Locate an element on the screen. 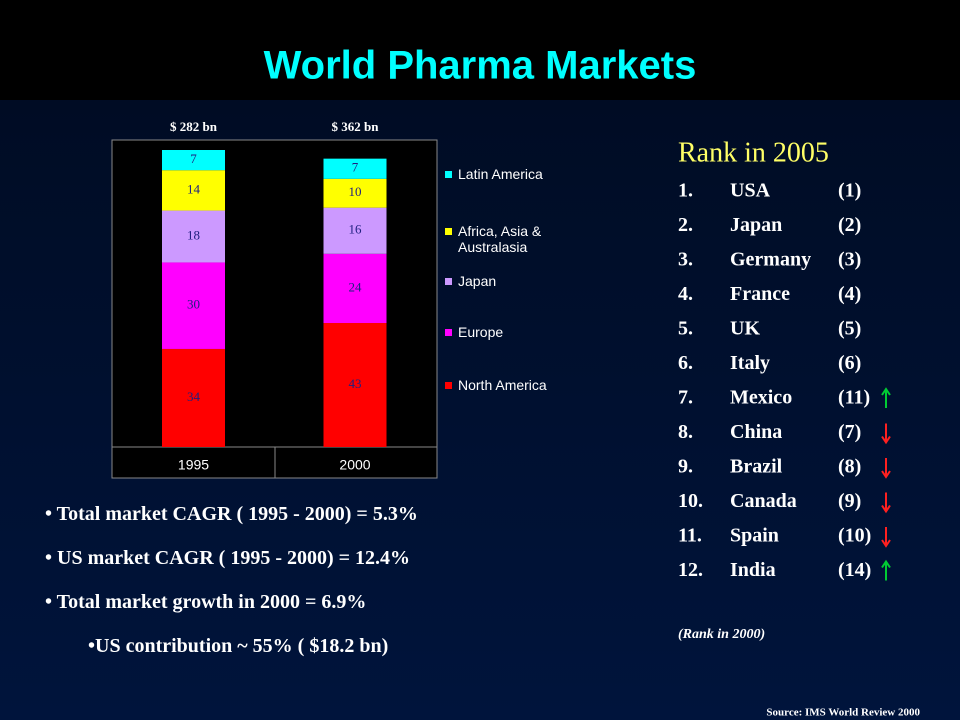 The width and height of the screenshot is (960, 720). data-label: 16 is located at coordinates (356, 229).